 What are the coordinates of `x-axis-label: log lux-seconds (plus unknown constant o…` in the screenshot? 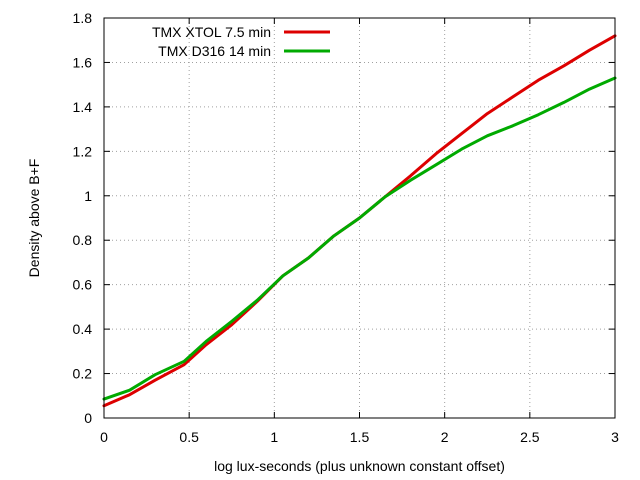 It's located at (359, 466).